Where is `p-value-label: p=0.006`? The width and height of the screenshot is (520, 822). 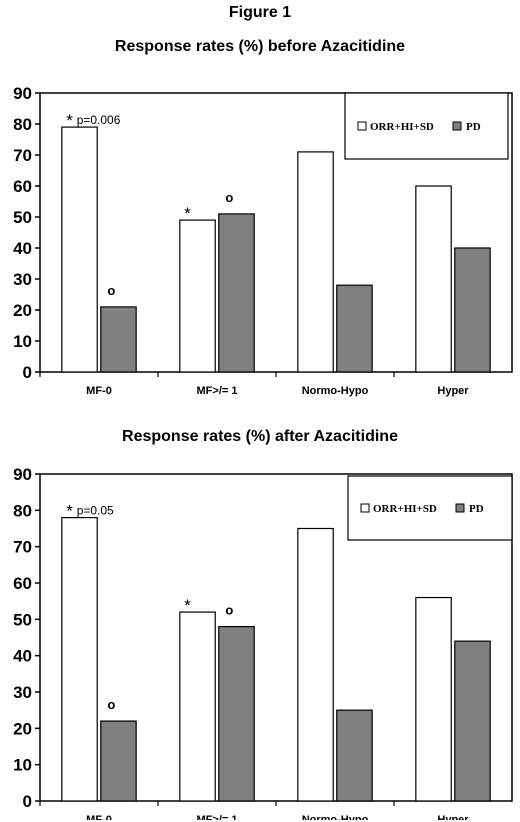
p-value-label: p=0.006 is located at coordinates (99, 120).